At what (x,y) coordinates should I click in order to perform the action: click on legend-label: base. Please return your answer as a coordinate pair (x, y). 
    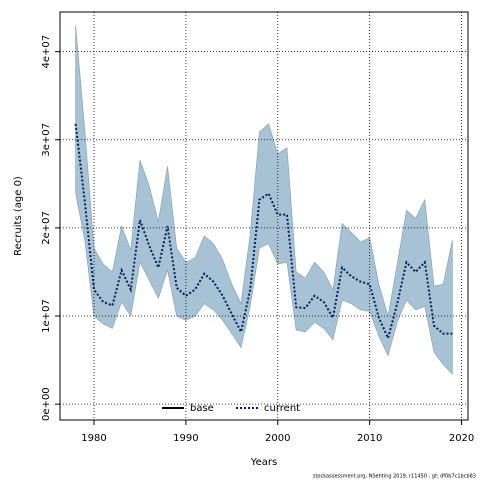
    Looking at the image, I should click on (202, 408).